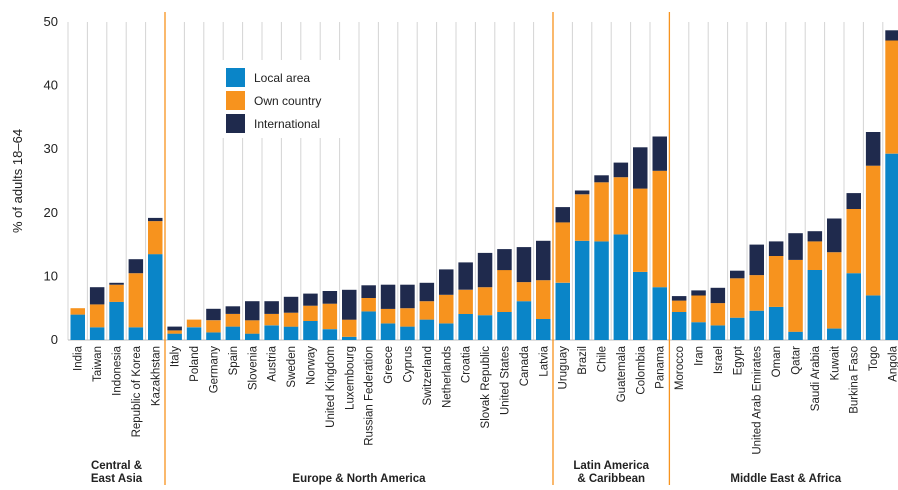 The width and height of the screenshot is (898, 490). Describe the element at coordinates (816, 378) in the screenshot. I see `x-tick-label: Saudi Arabia` at that location.